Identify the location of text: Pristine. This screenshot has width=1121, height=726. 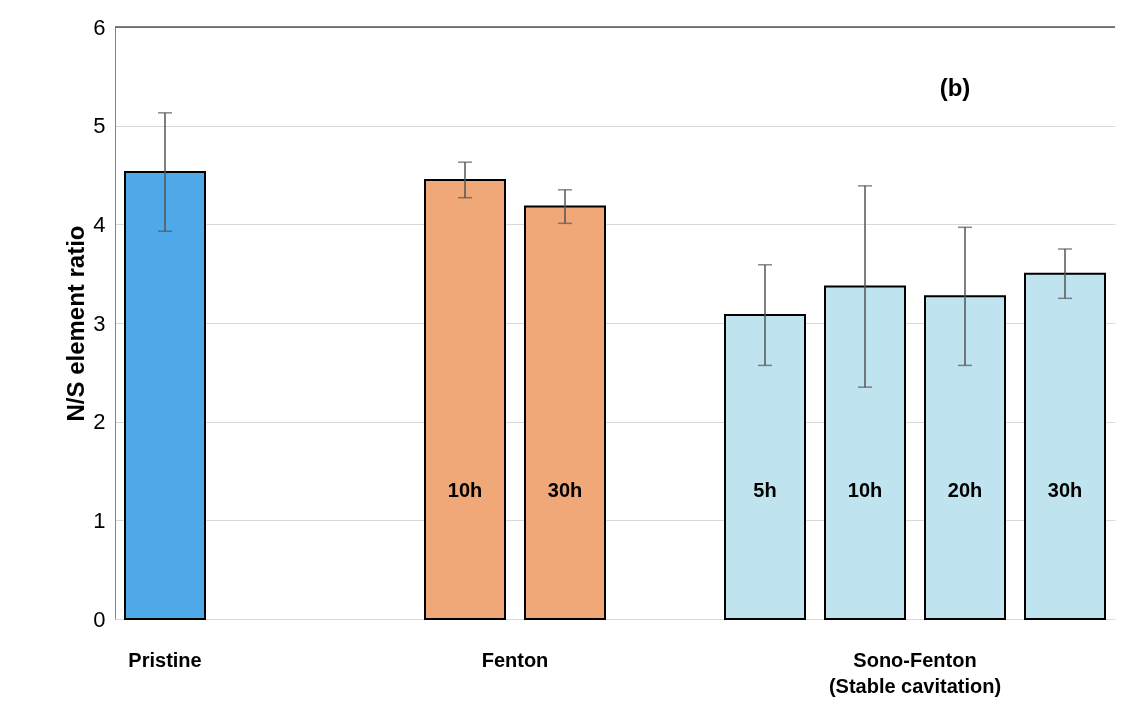
(165, 660).